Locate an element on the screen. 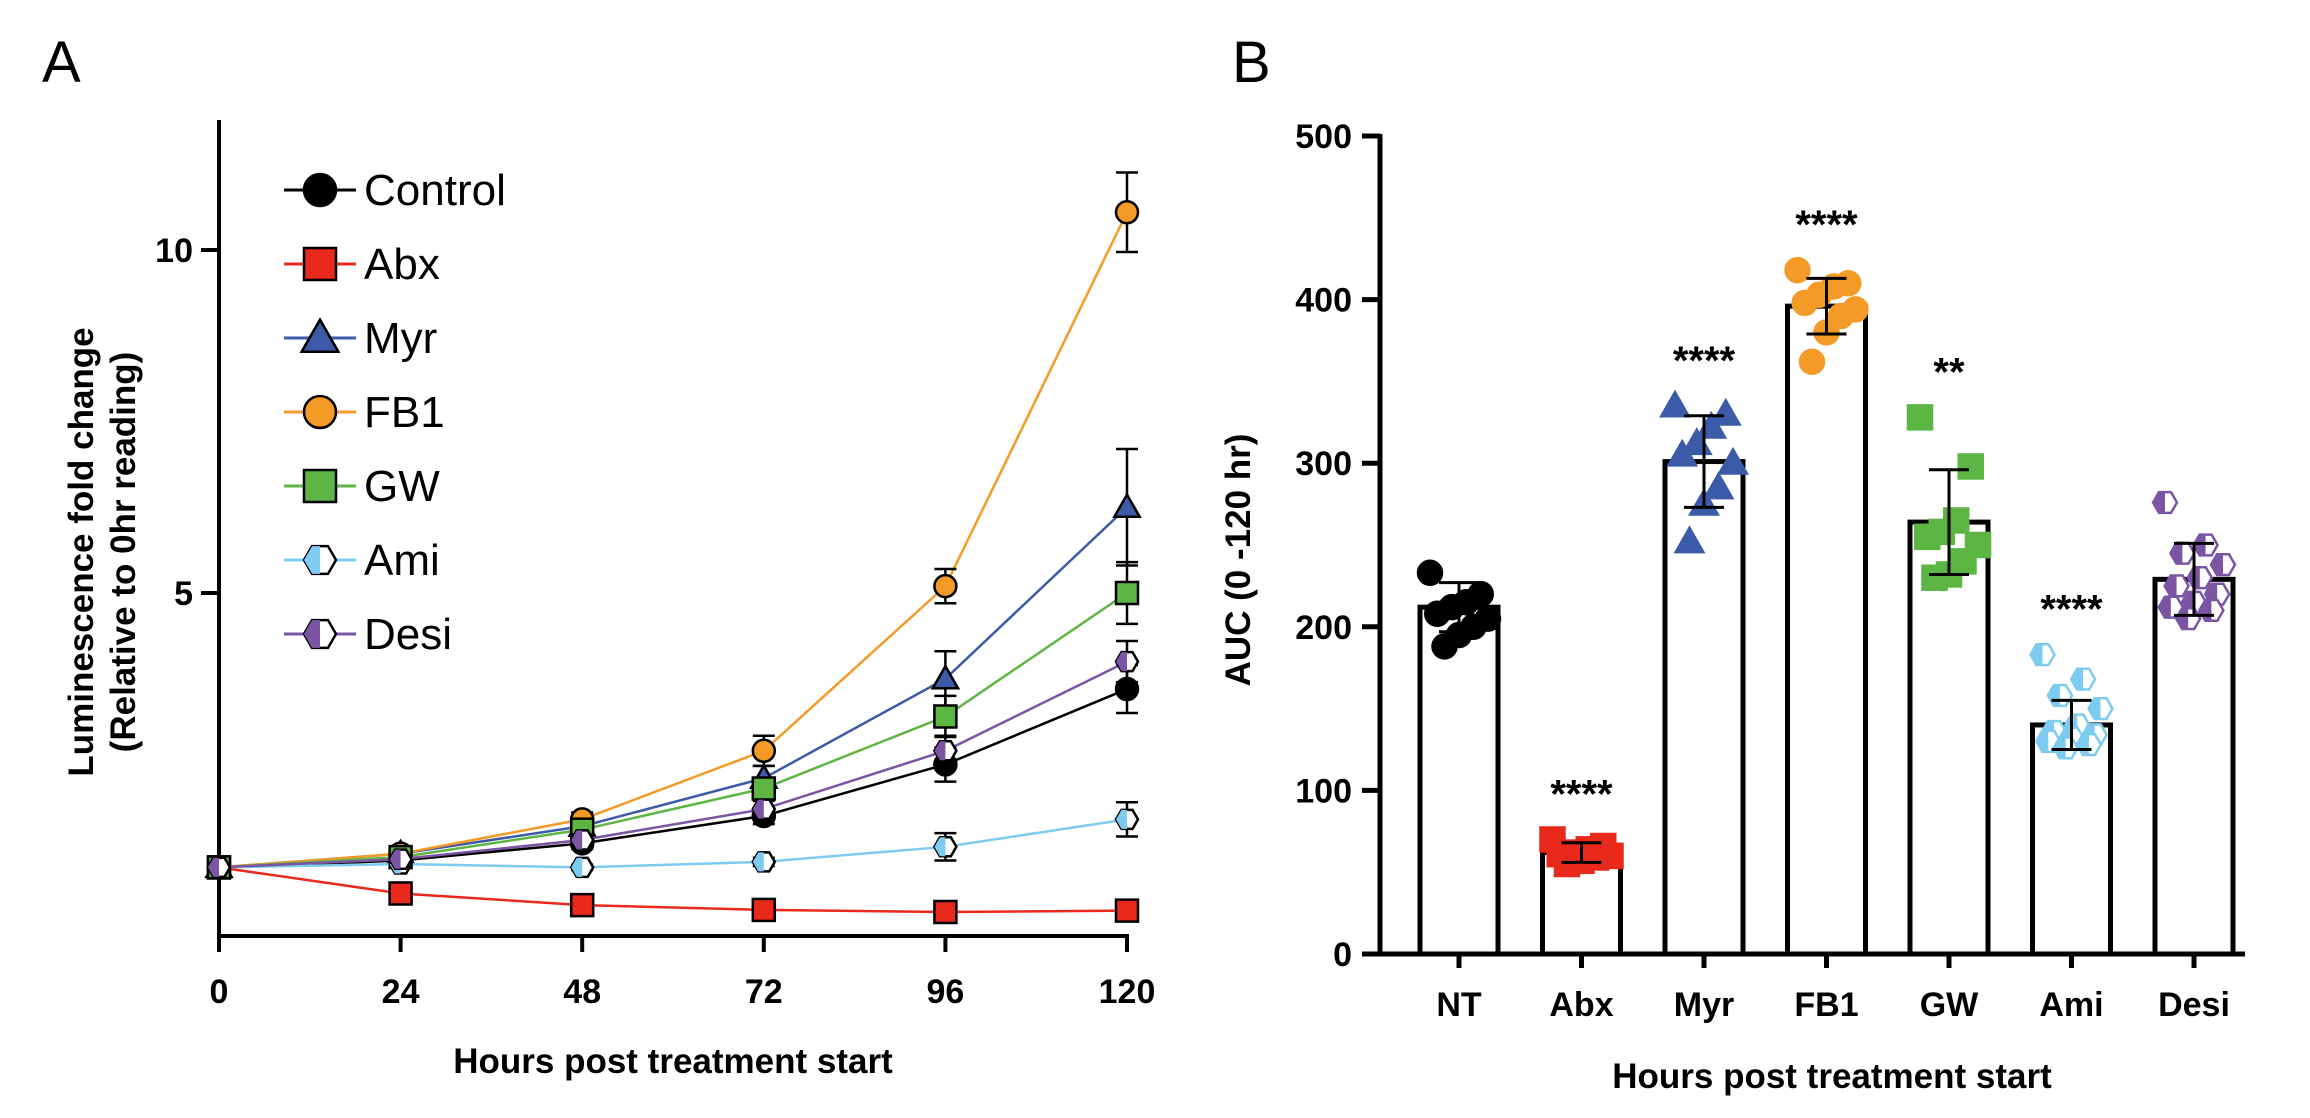  legend-marker-control is located at coordinates (320, 190).